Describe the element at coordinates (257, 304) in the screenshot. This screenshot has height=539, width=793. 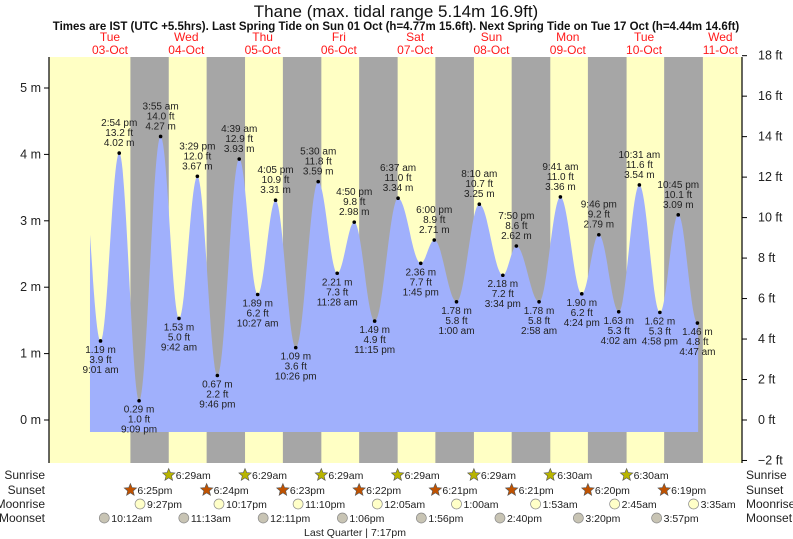
I see `low-tide-meters-label: 1.89 m` at that location.